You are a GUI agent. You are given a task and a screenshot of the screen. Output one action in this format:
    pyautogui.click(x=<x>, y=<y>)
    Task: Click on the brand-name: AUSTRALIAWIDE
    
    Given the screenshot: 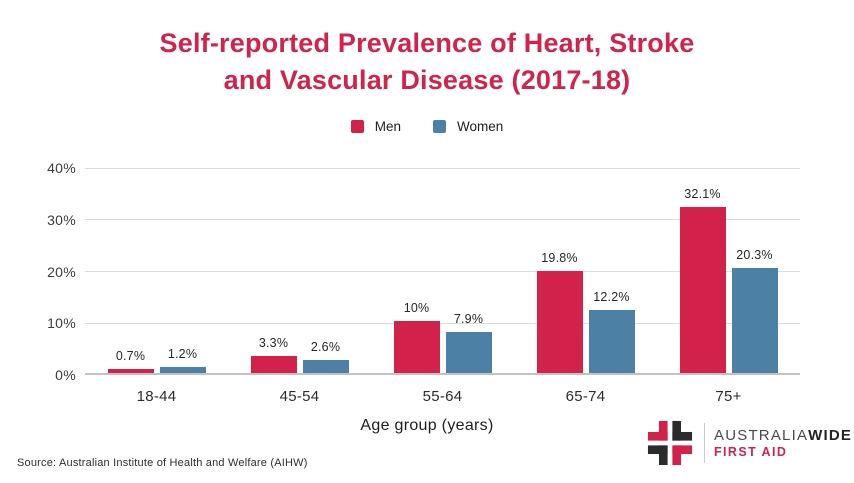 What is the action you would take?
    pyautogui.click(x=783, y=435)
    